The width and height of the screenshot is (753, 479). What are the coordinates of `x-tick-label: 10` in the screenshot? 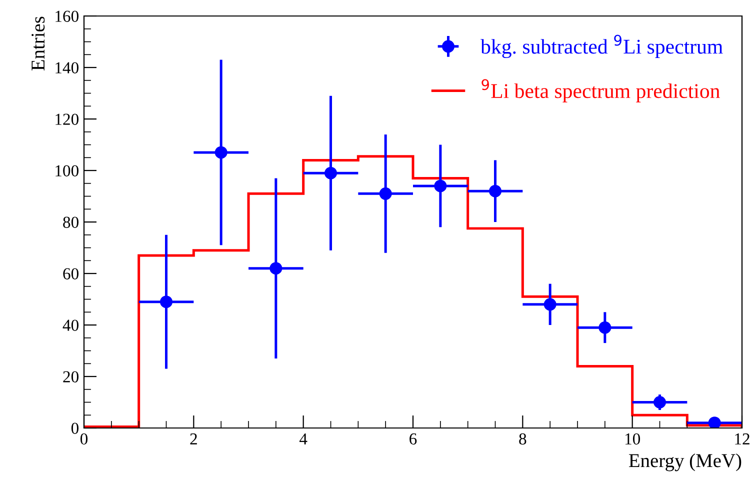 It's located at (632, 439).